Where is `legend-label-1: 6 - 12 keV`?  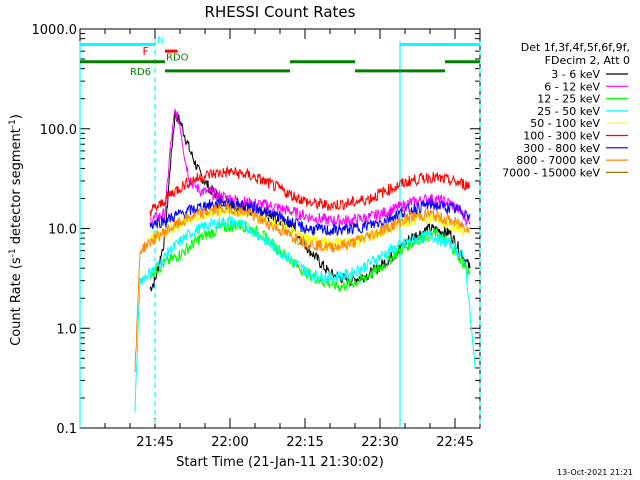 legend-label-1: 6 - 12 keV is located at coordinates (572, 86).